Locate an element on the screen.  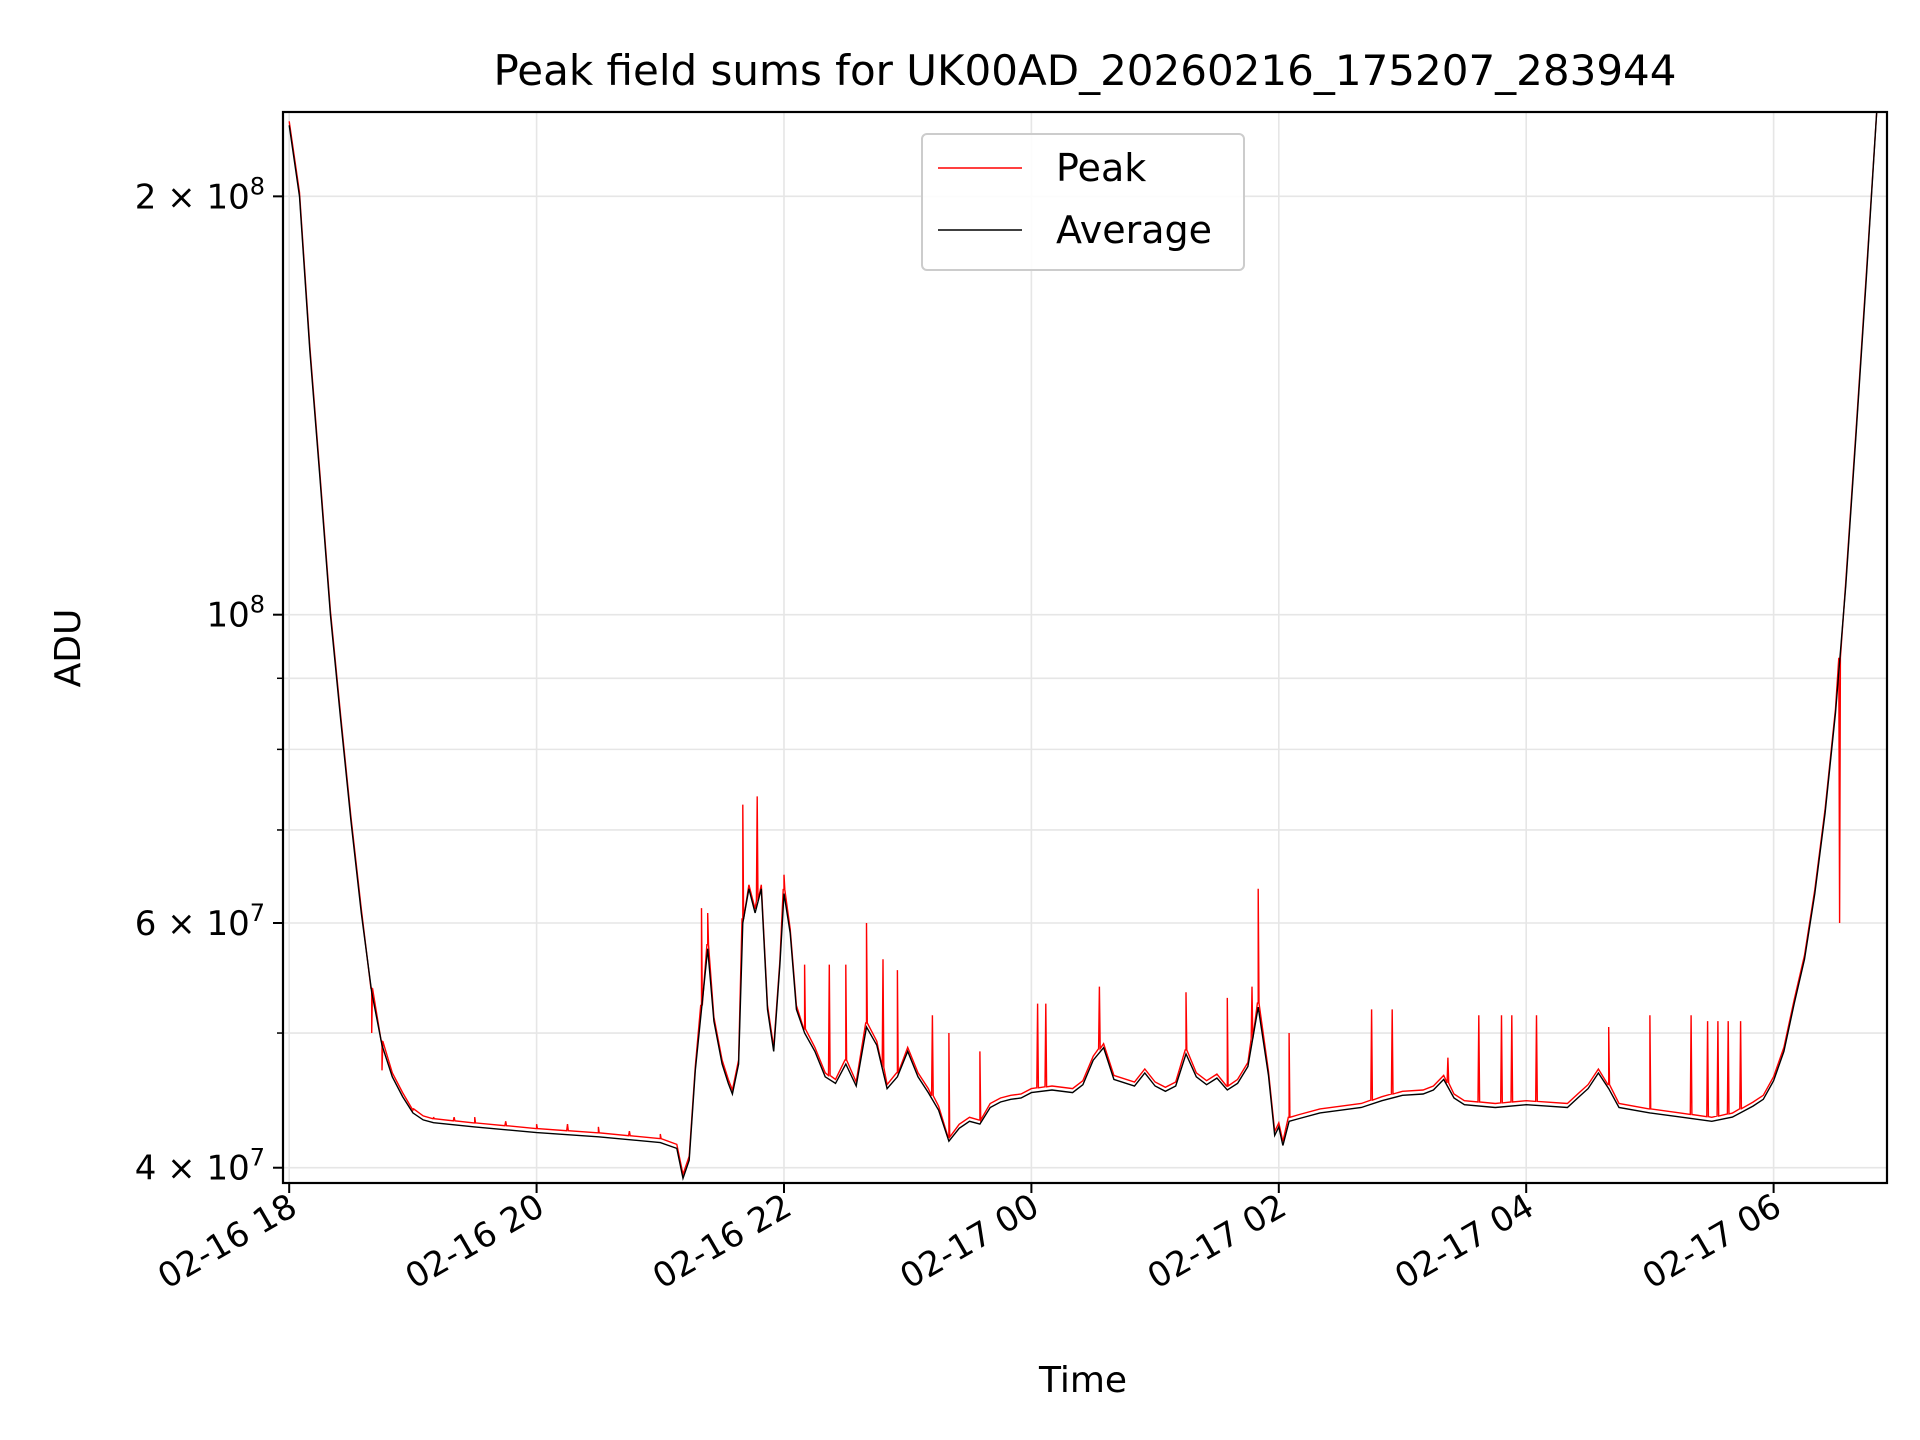
legend: Peak Average is located at coordinates (1083, 202).